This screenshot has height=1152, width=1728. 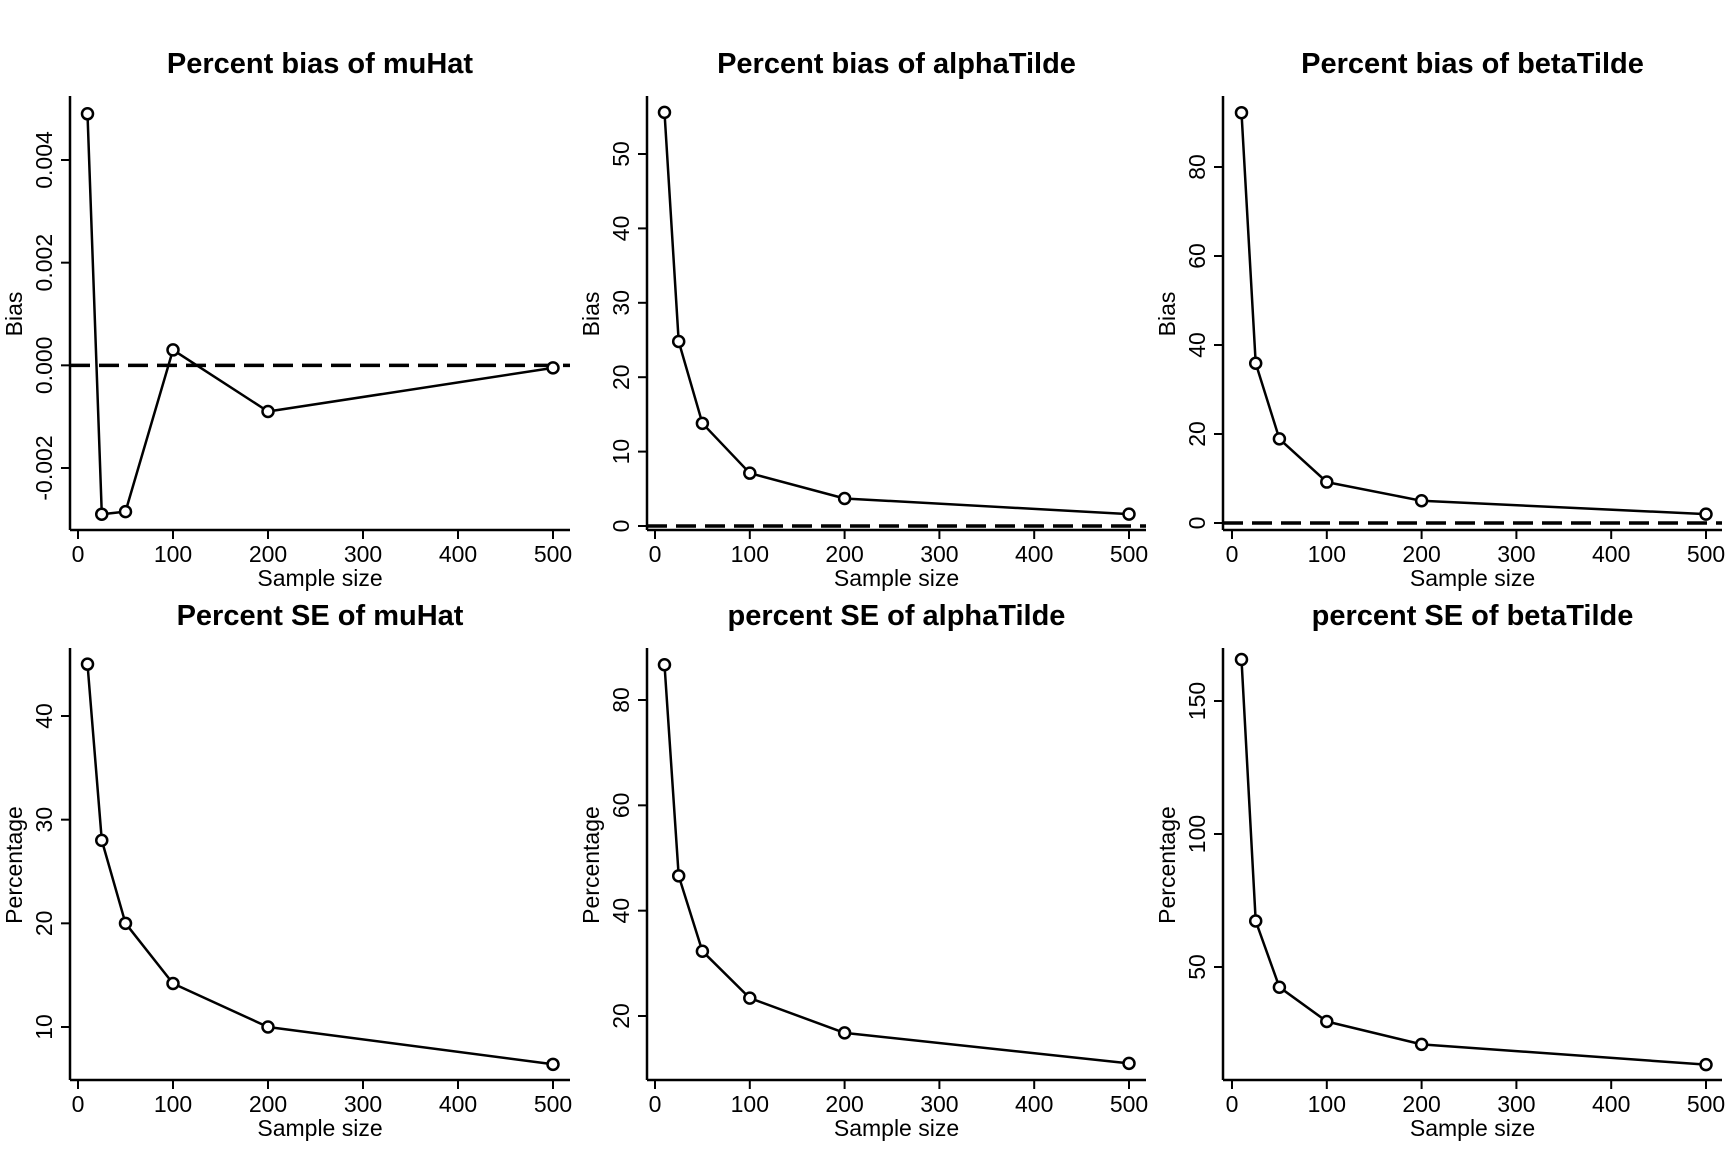 I want to click on panel-title: percent SE of betaTilde, so click(x=1473, y=616).